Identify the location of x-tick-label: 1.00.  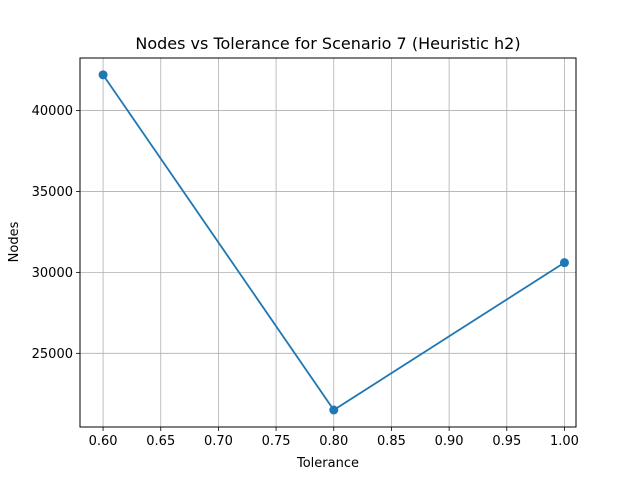
(564, 441).